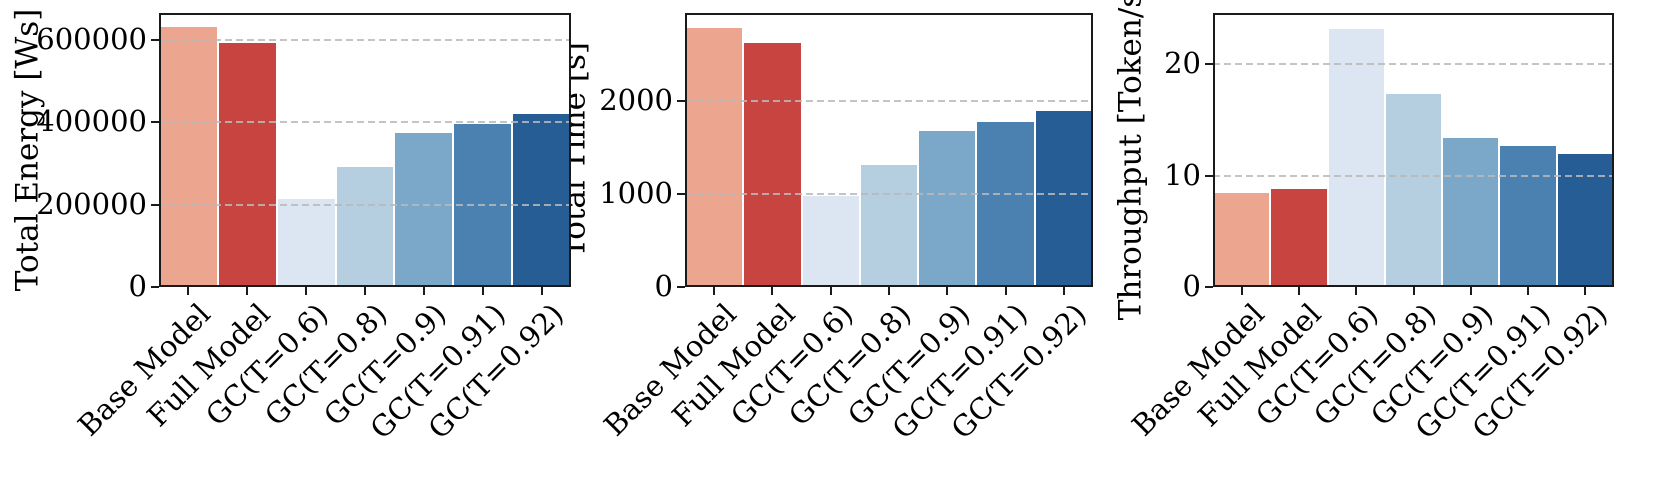  What do you see at coordinates (636, 193) in the screenshot?
I see `y-tick-label: 1000` at bounding box center [636, 193].